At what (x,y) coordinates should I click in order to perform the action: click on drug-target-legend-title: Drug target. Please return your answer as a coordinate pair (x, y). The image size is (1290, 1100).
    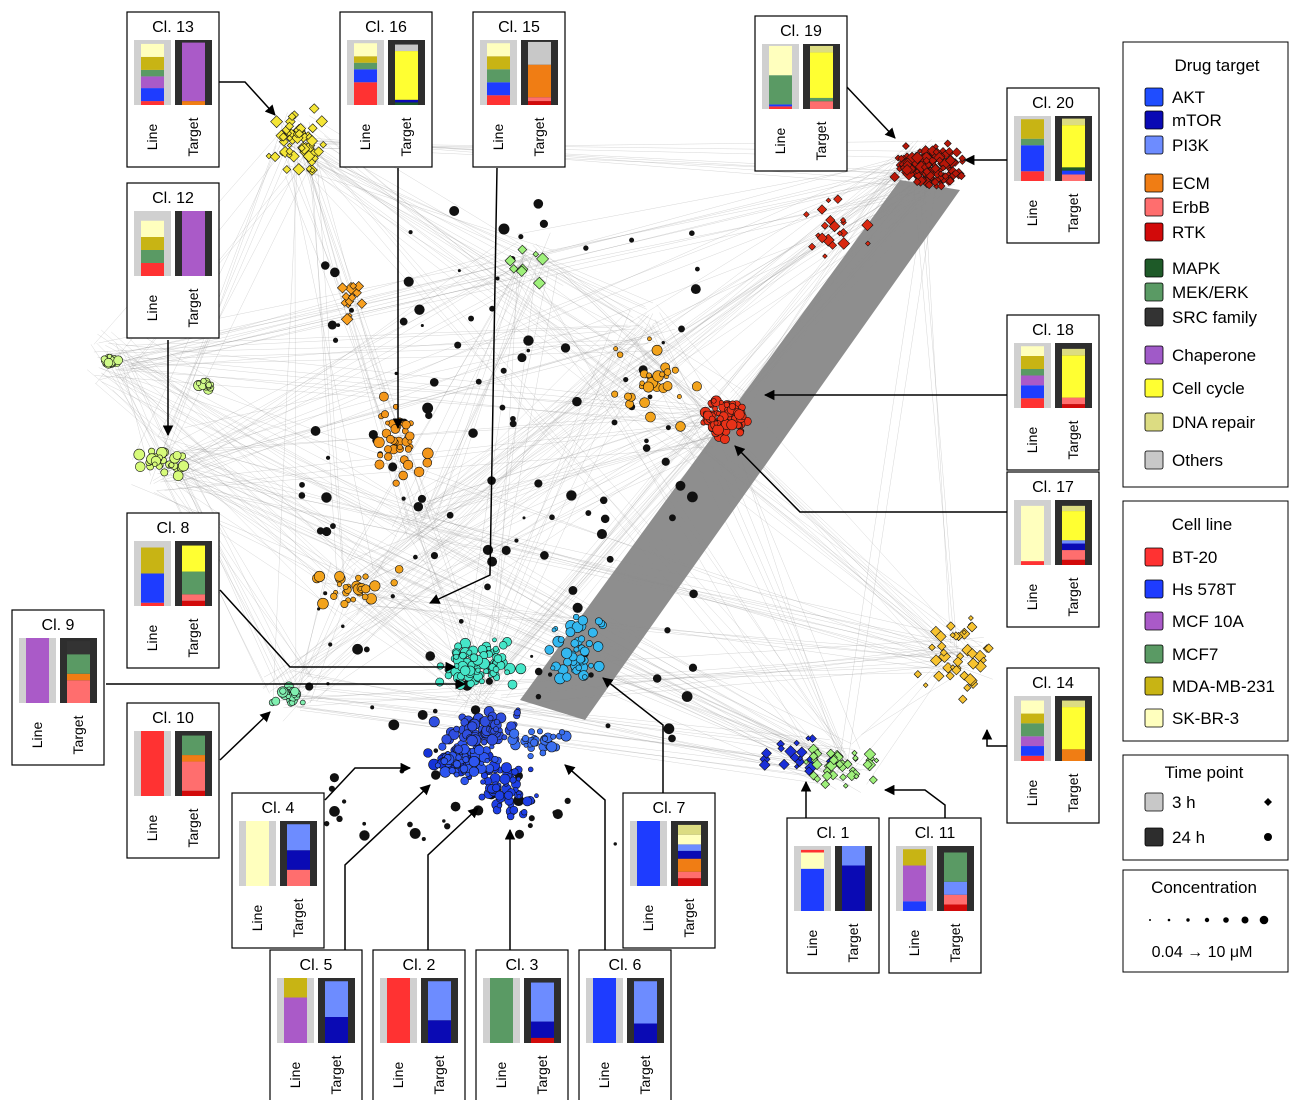
    Looking at the image, I should click on (1216, 65).